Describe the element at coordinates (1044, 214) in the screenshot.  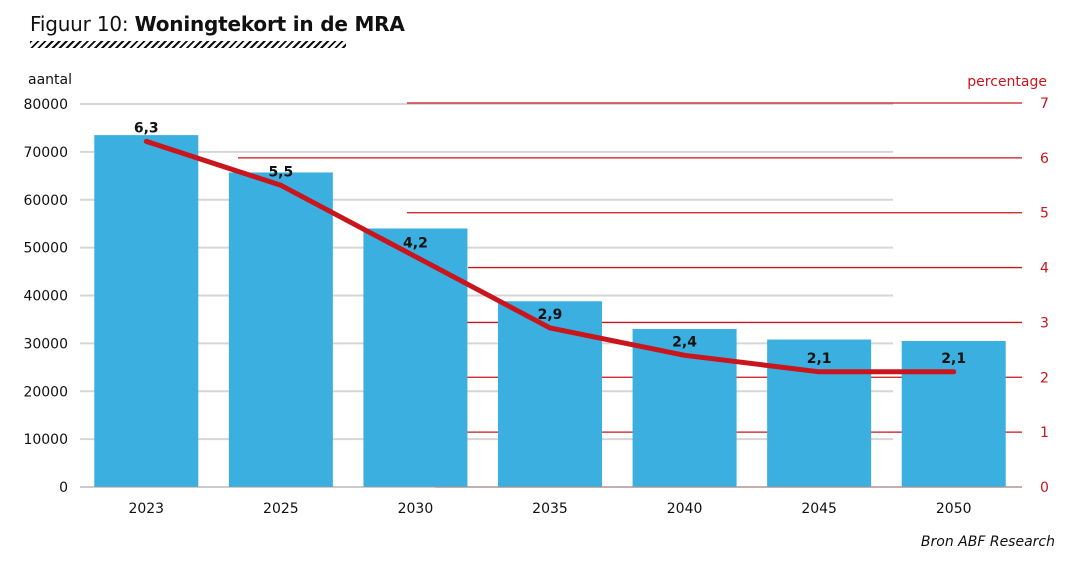
I see `y-tick-right: 5` at that location.